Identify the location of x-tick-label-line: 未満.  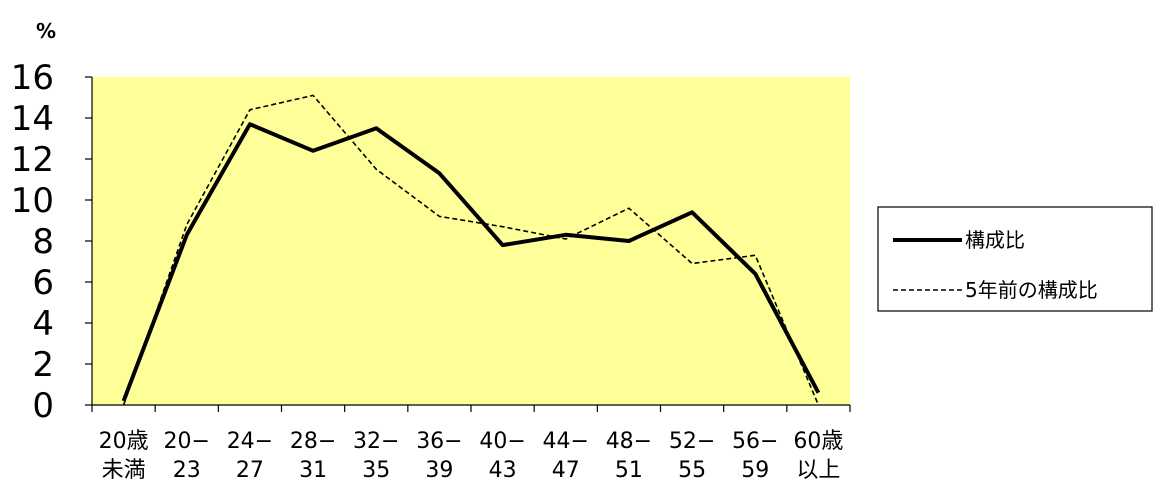
(124, 470).